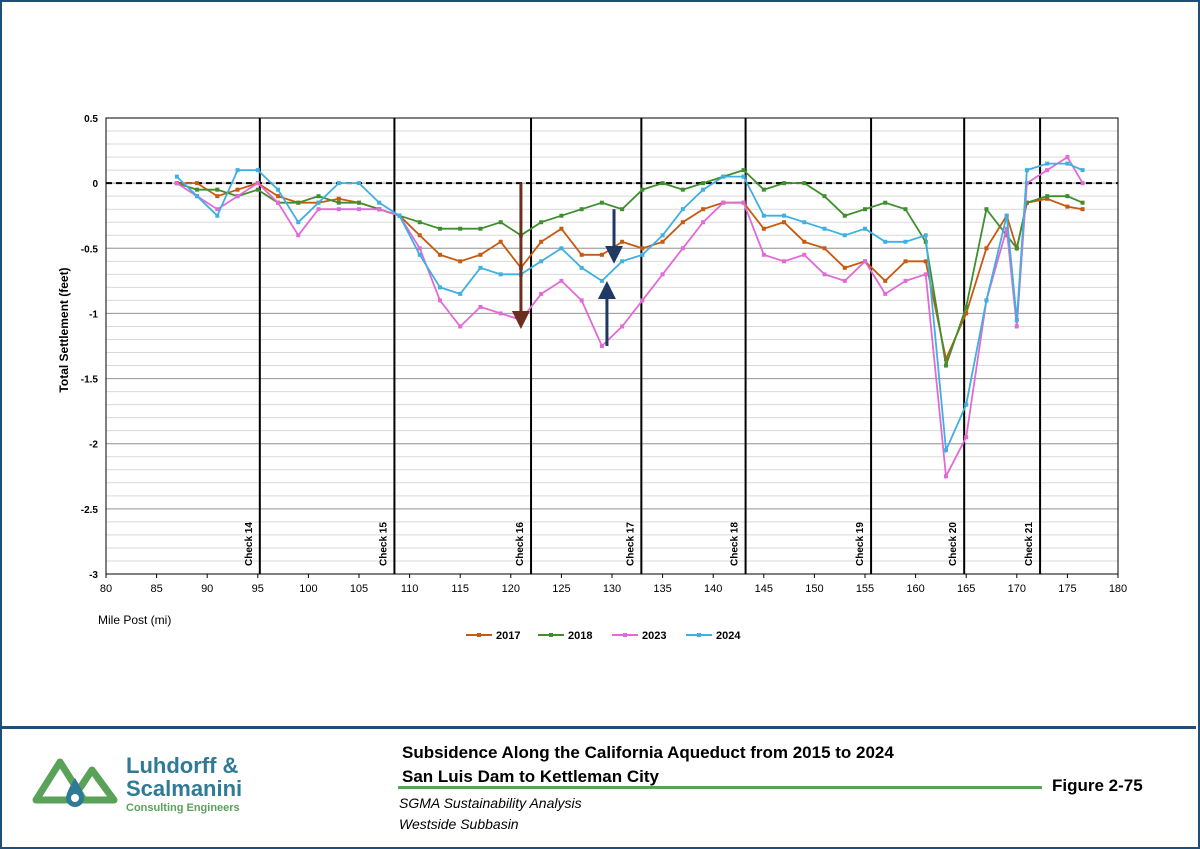  I want to click on legend-marker-2017, so click(479, 635).